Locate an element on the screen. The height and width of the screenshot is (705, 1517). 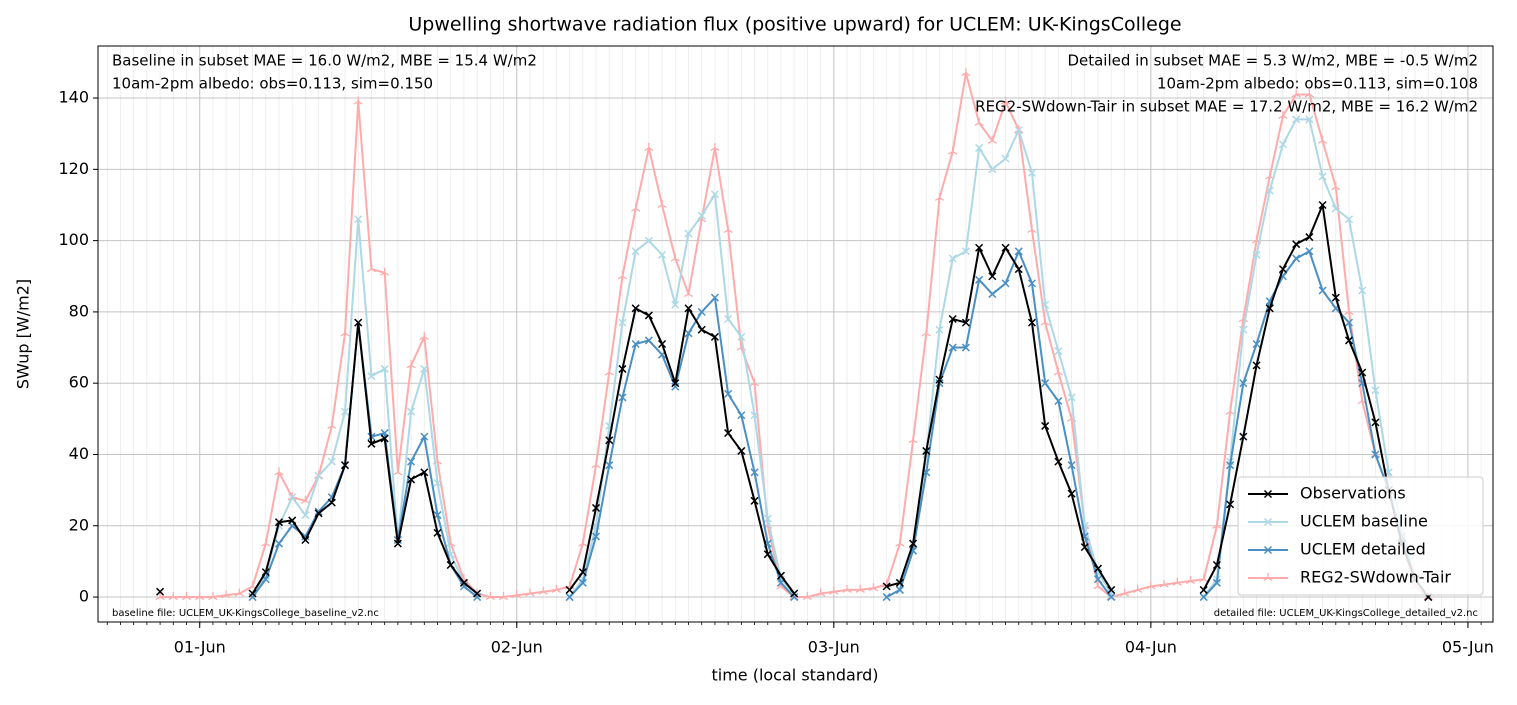
annotation: 10am-2pm albedo: obs=0.113, sim=0.150 is located at coordinates (272, 84).